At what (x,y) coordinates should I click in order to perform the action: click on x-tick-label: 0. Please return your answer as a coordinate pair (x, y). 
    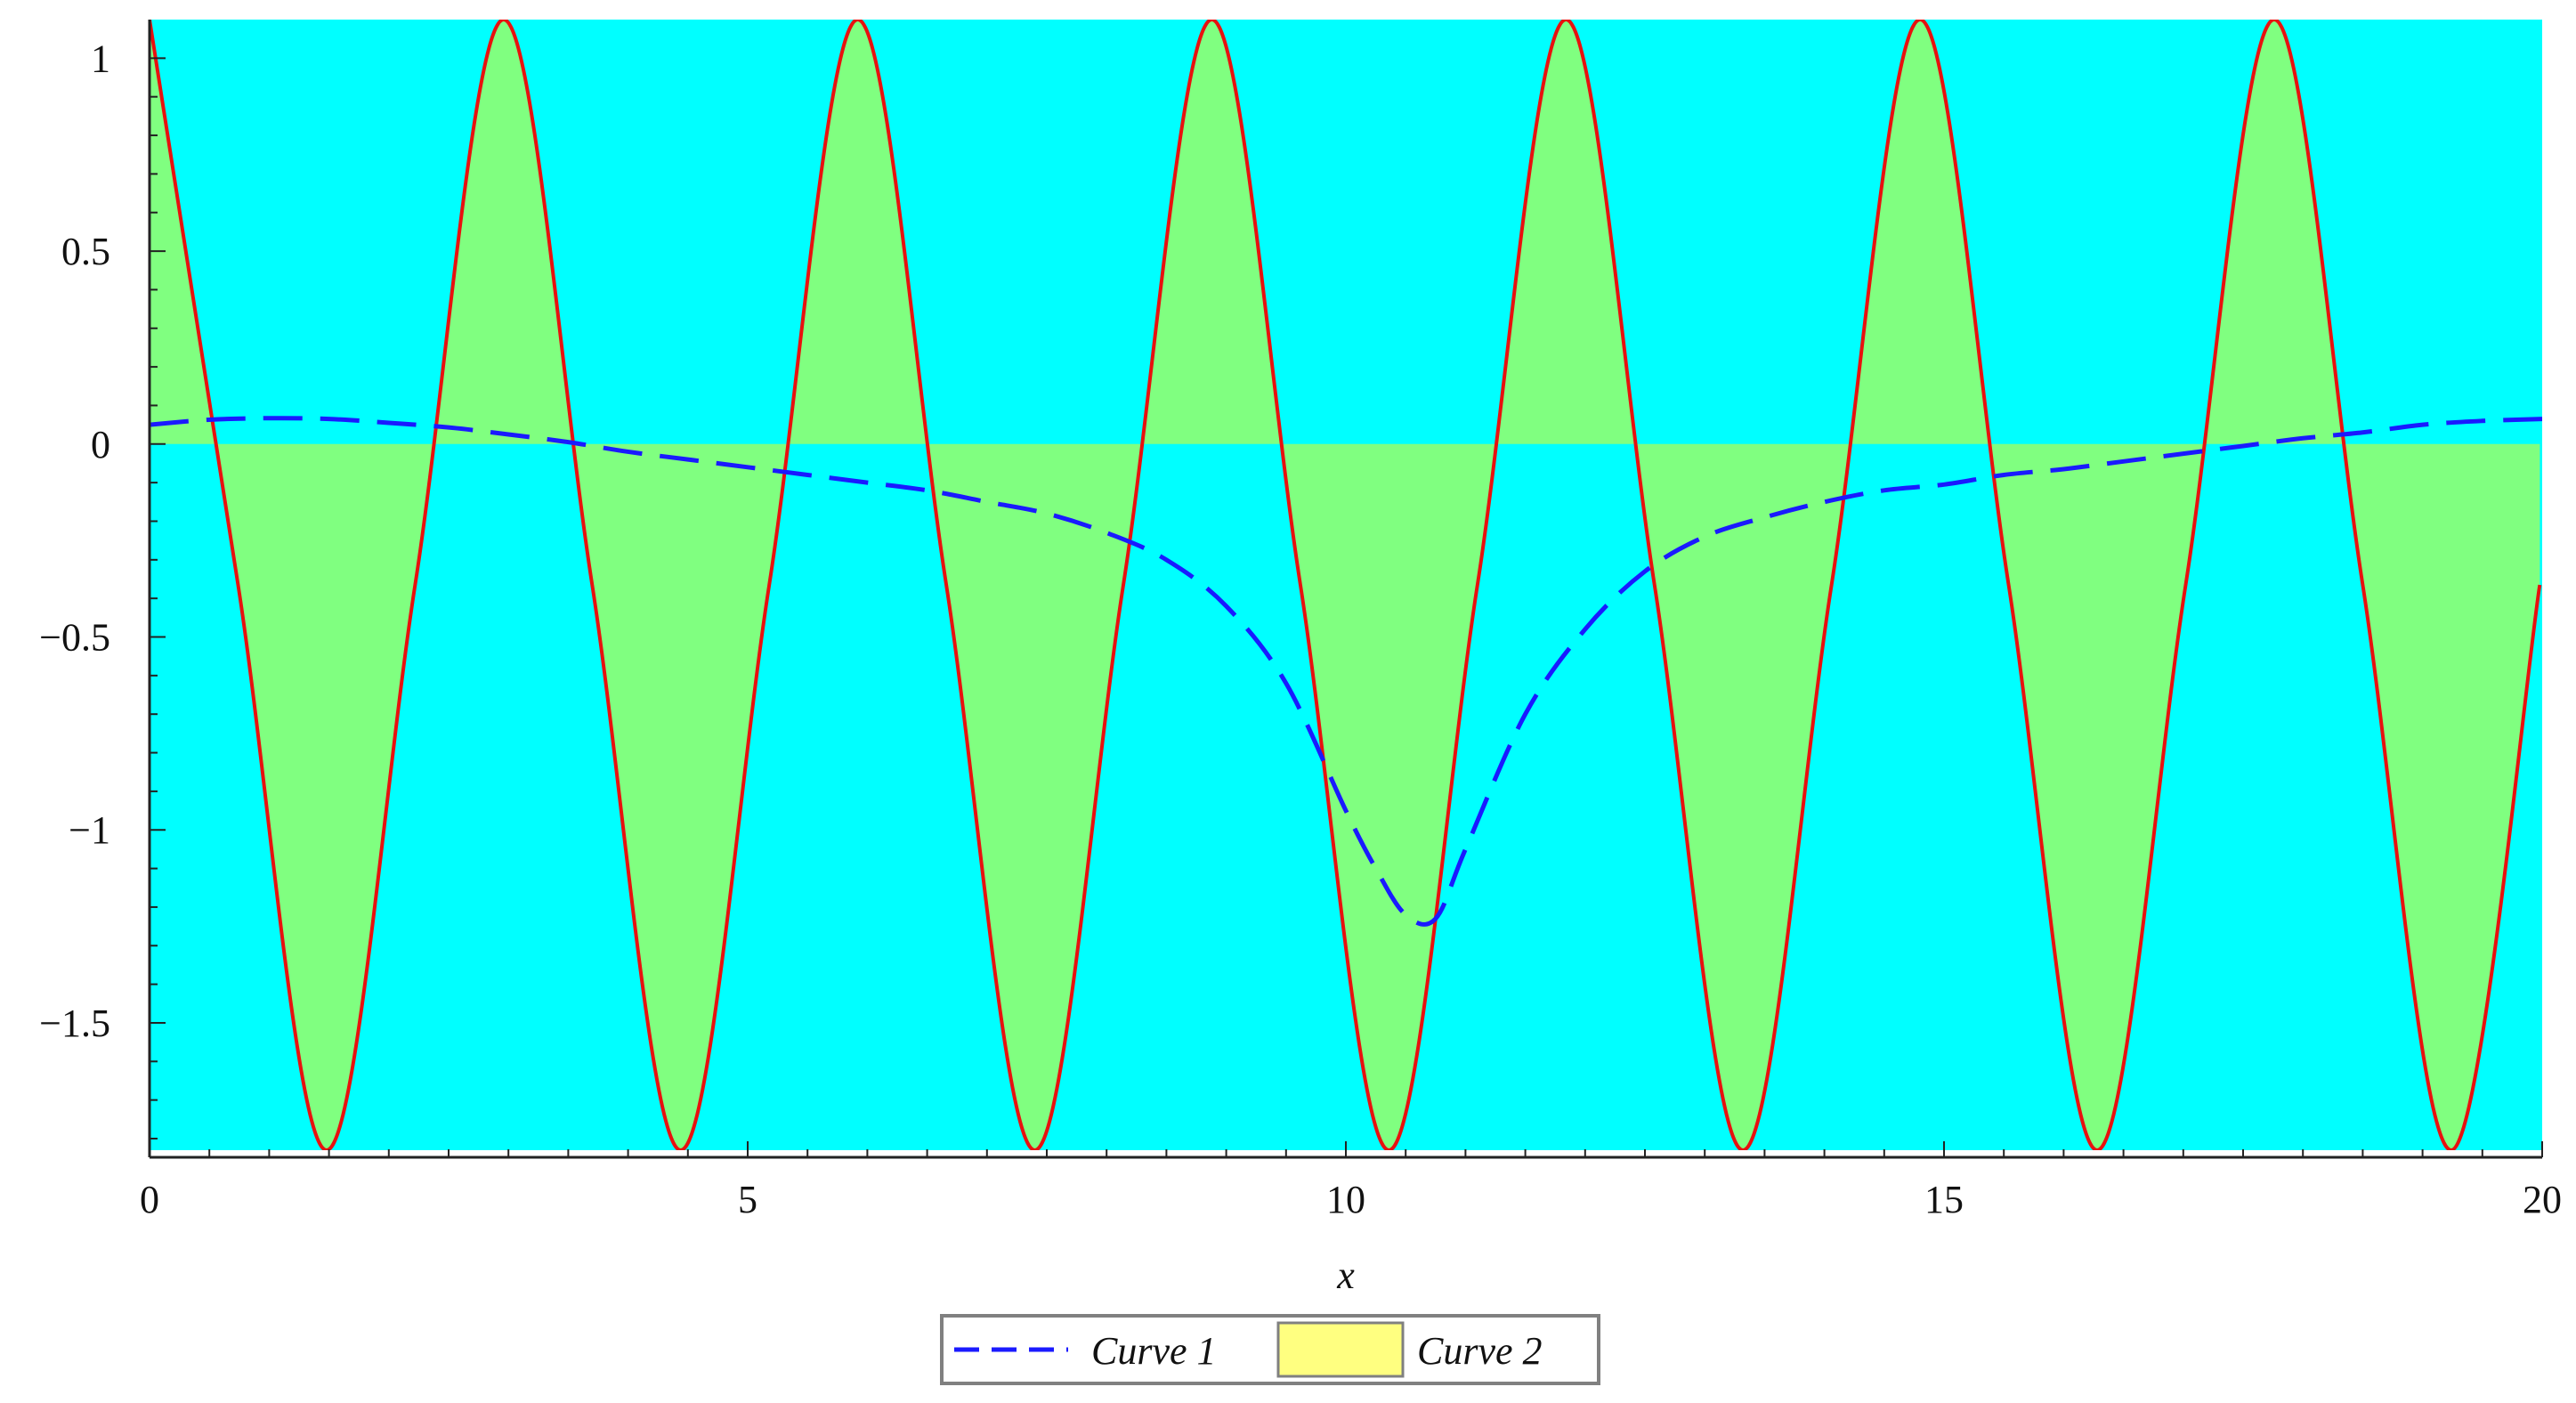
    Looking at the image, I should click on (149, 1199).